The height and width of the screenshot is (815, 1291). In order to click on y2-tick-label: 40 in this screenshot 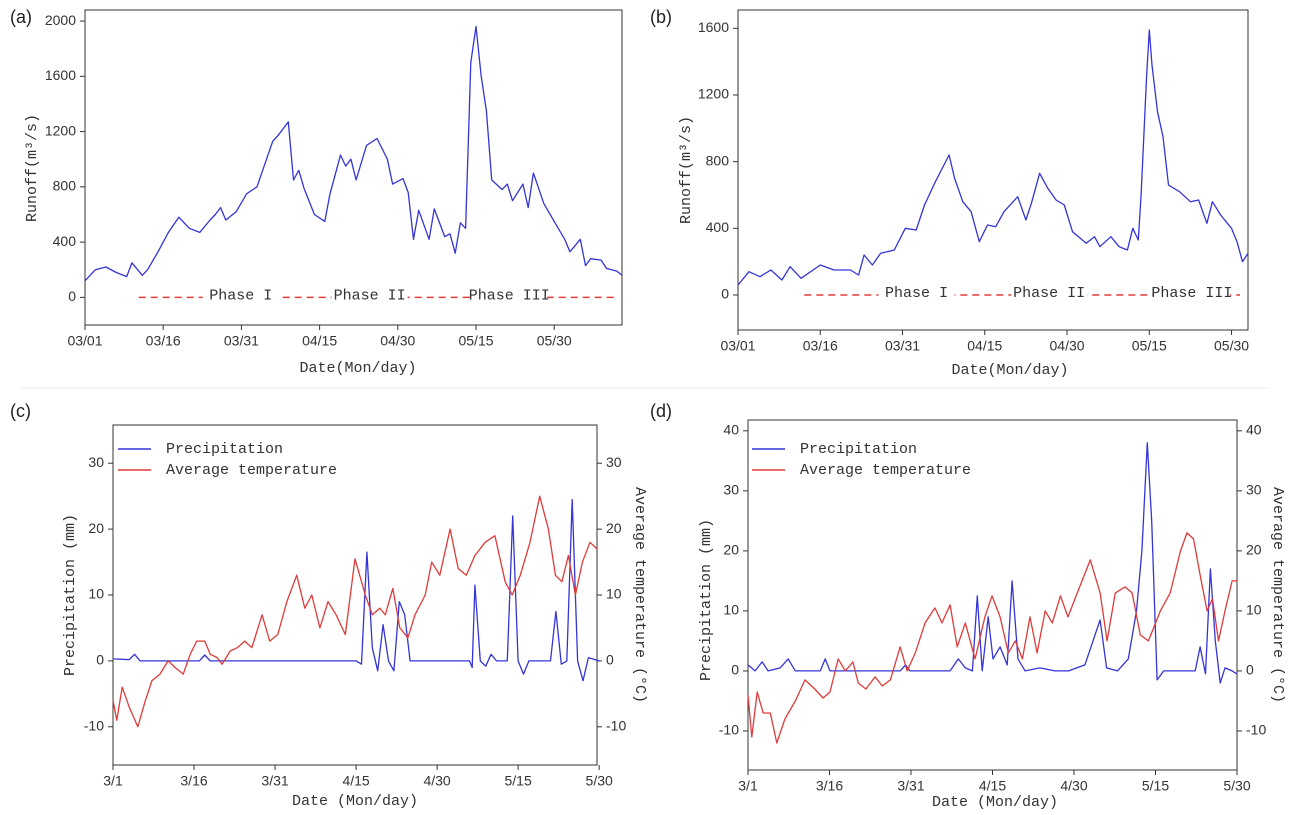, I will do `click(1254, 430)`.